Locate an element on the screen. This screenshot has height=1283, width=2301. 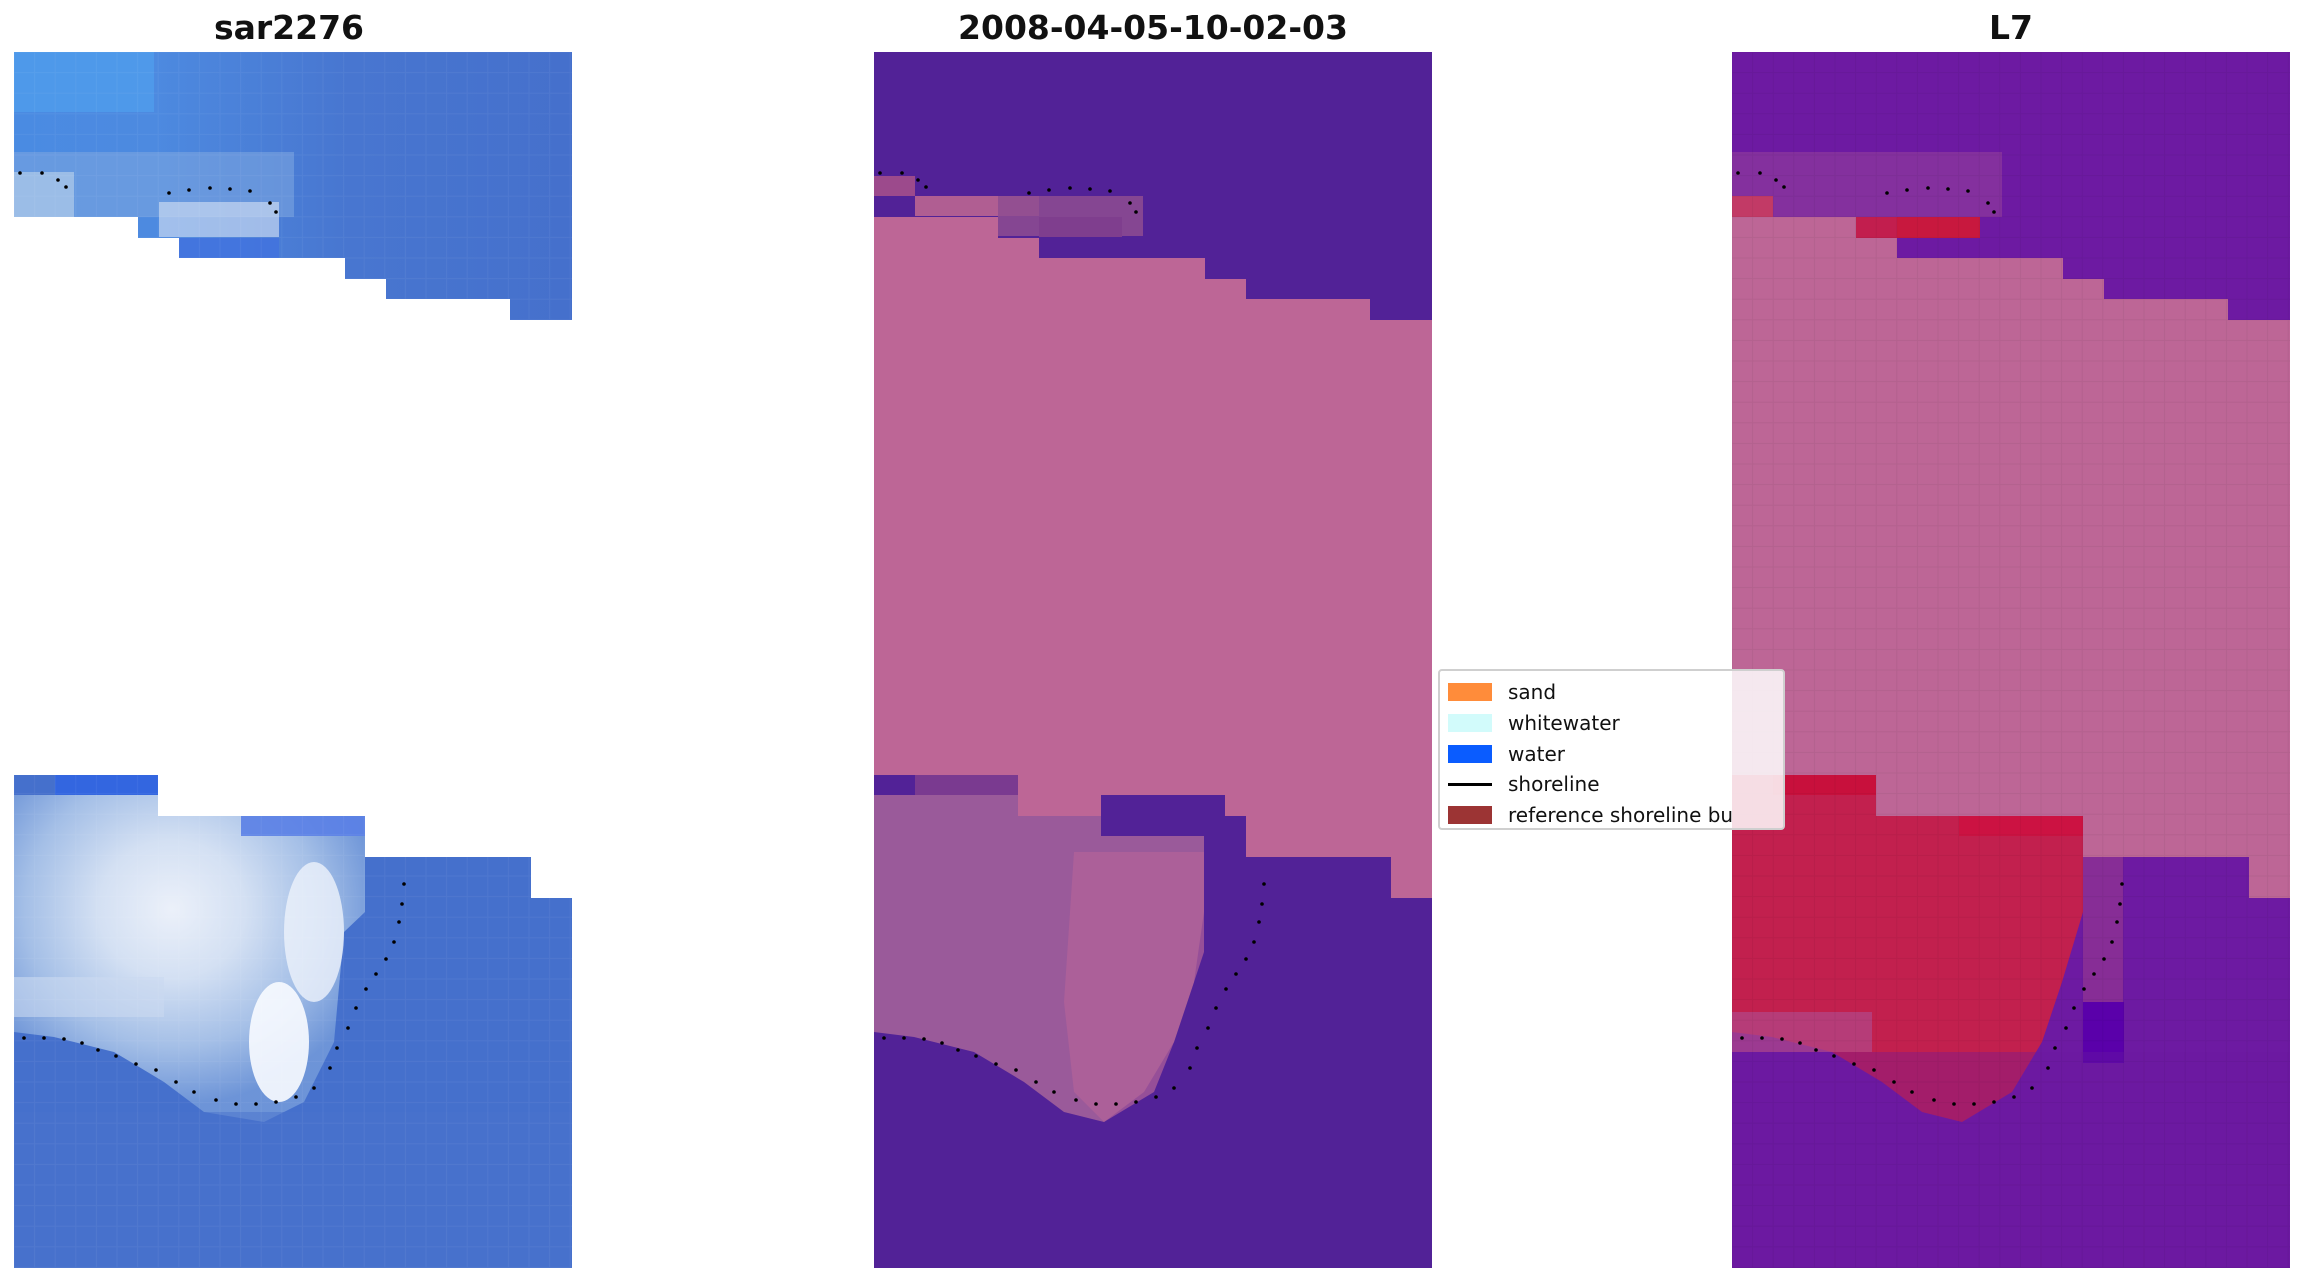
water-swatch is located at coordinates (1470, 754).